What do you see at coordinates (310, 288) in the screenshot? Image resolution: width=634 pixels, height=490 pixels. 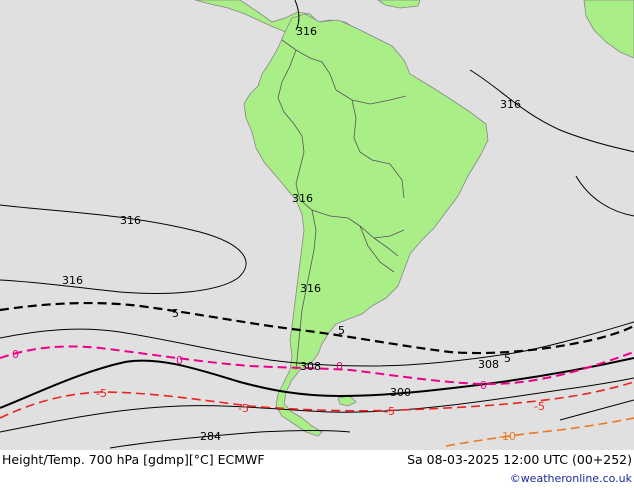 I see `label-316-south: 316` at bounding box center [310, 288].